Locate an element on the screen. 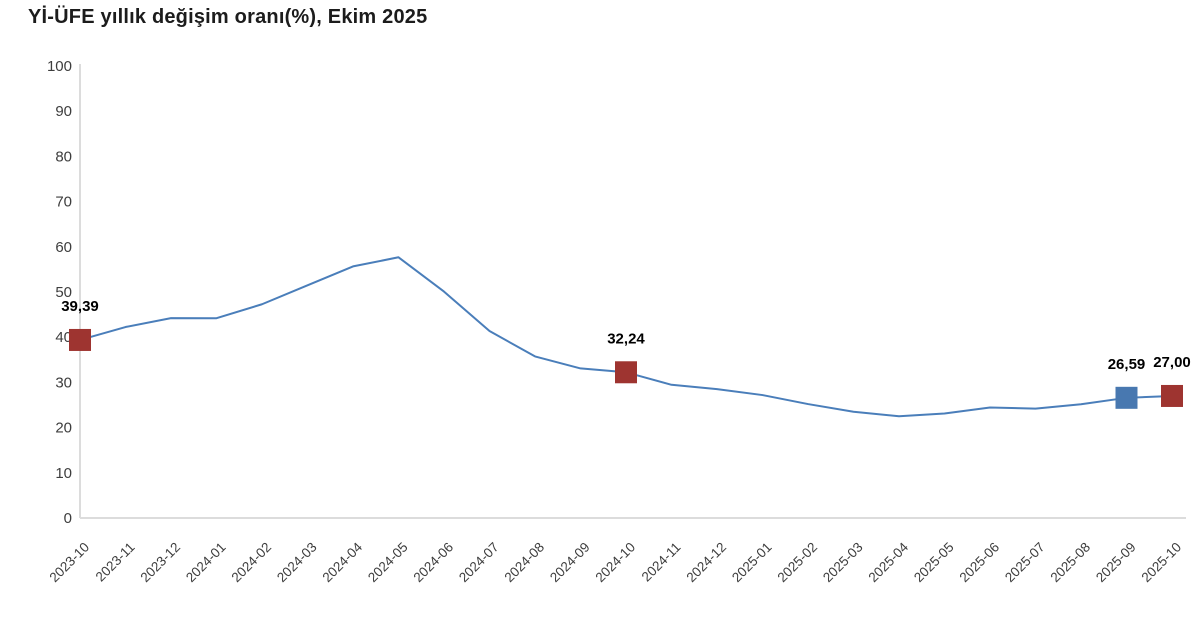  point-value-label: 32,24 is located at coordinates (626, 338).